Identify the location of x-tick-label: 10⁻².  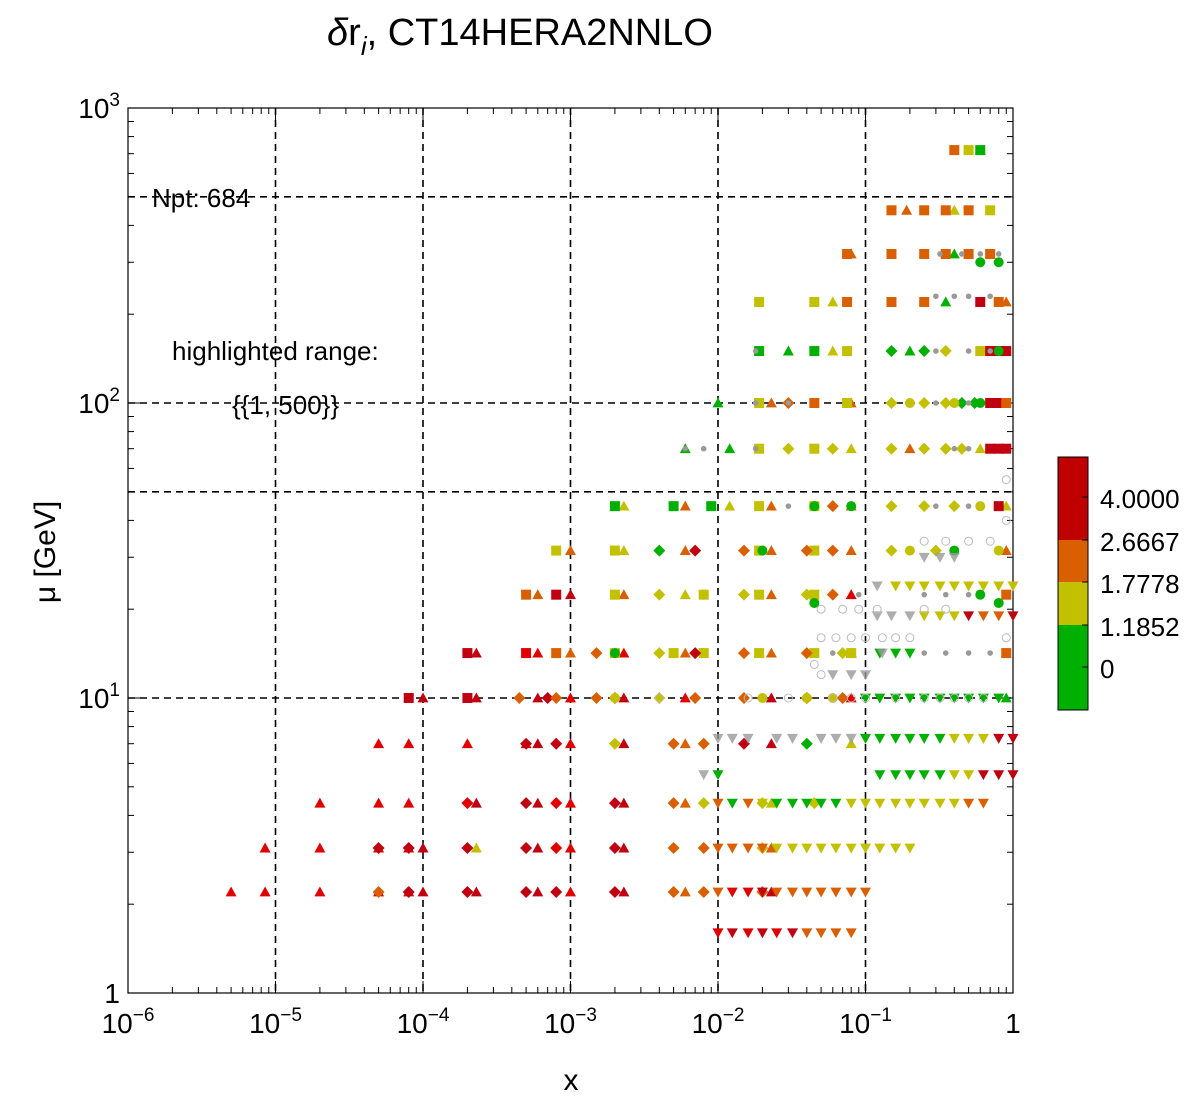
(718, 1022).